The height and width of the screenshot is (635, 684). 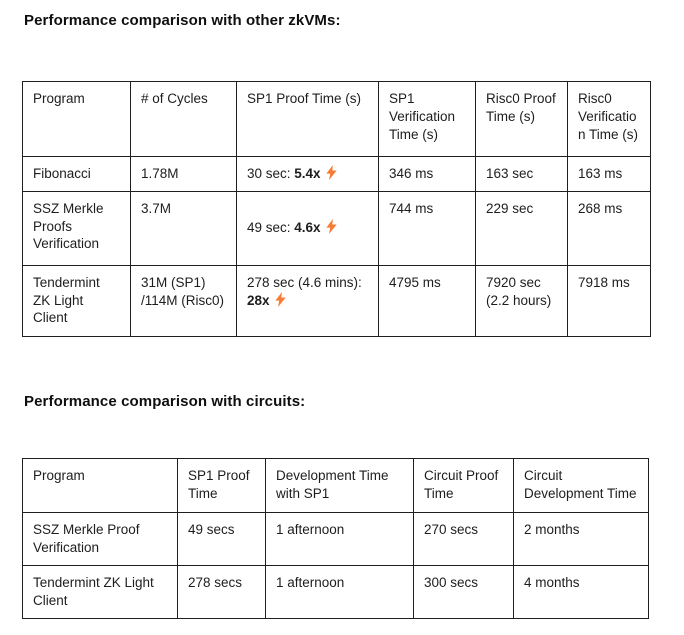 I want to click on table-cell: SSZ Merkle Proofs Verification, so click(x=76, y=228).